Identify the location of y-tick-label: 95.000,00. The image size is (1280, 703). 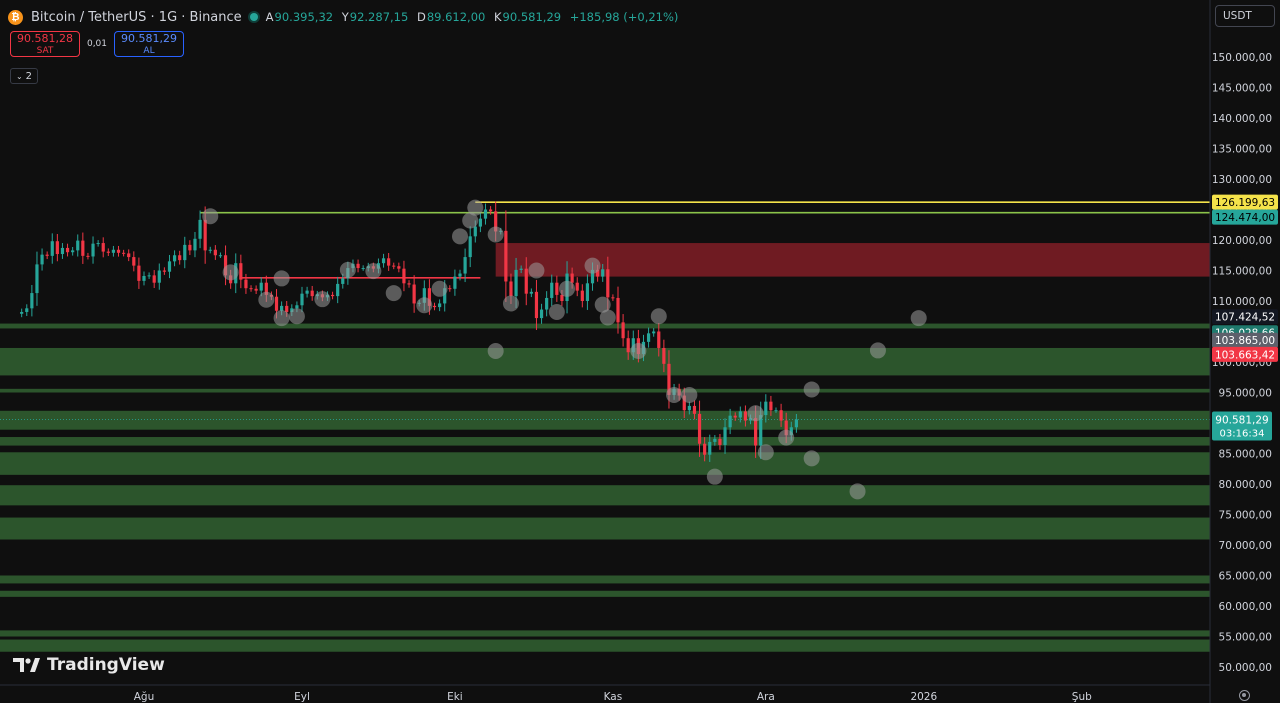
(1245, 394).